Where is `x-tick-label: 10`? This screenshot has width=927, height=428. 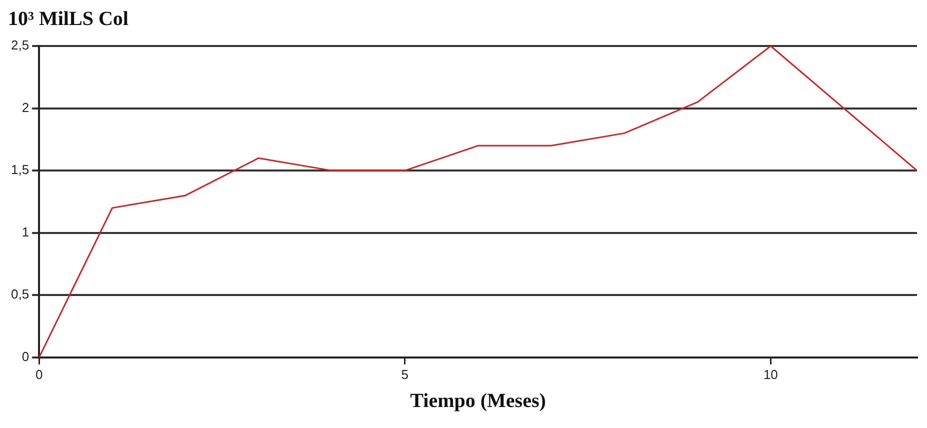
x-tick-label: 10 is located at coordinates (770, 374).